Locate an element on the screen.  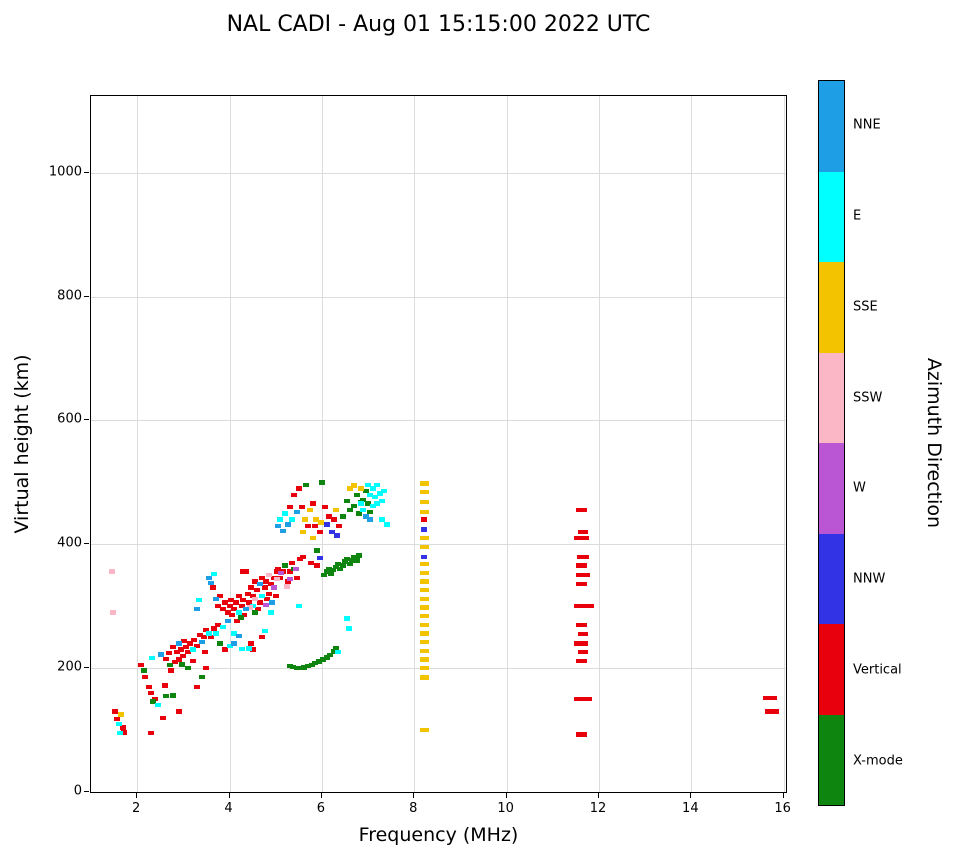
colorbar-title: Azimuth Direction is located at coordinates (934, 443).